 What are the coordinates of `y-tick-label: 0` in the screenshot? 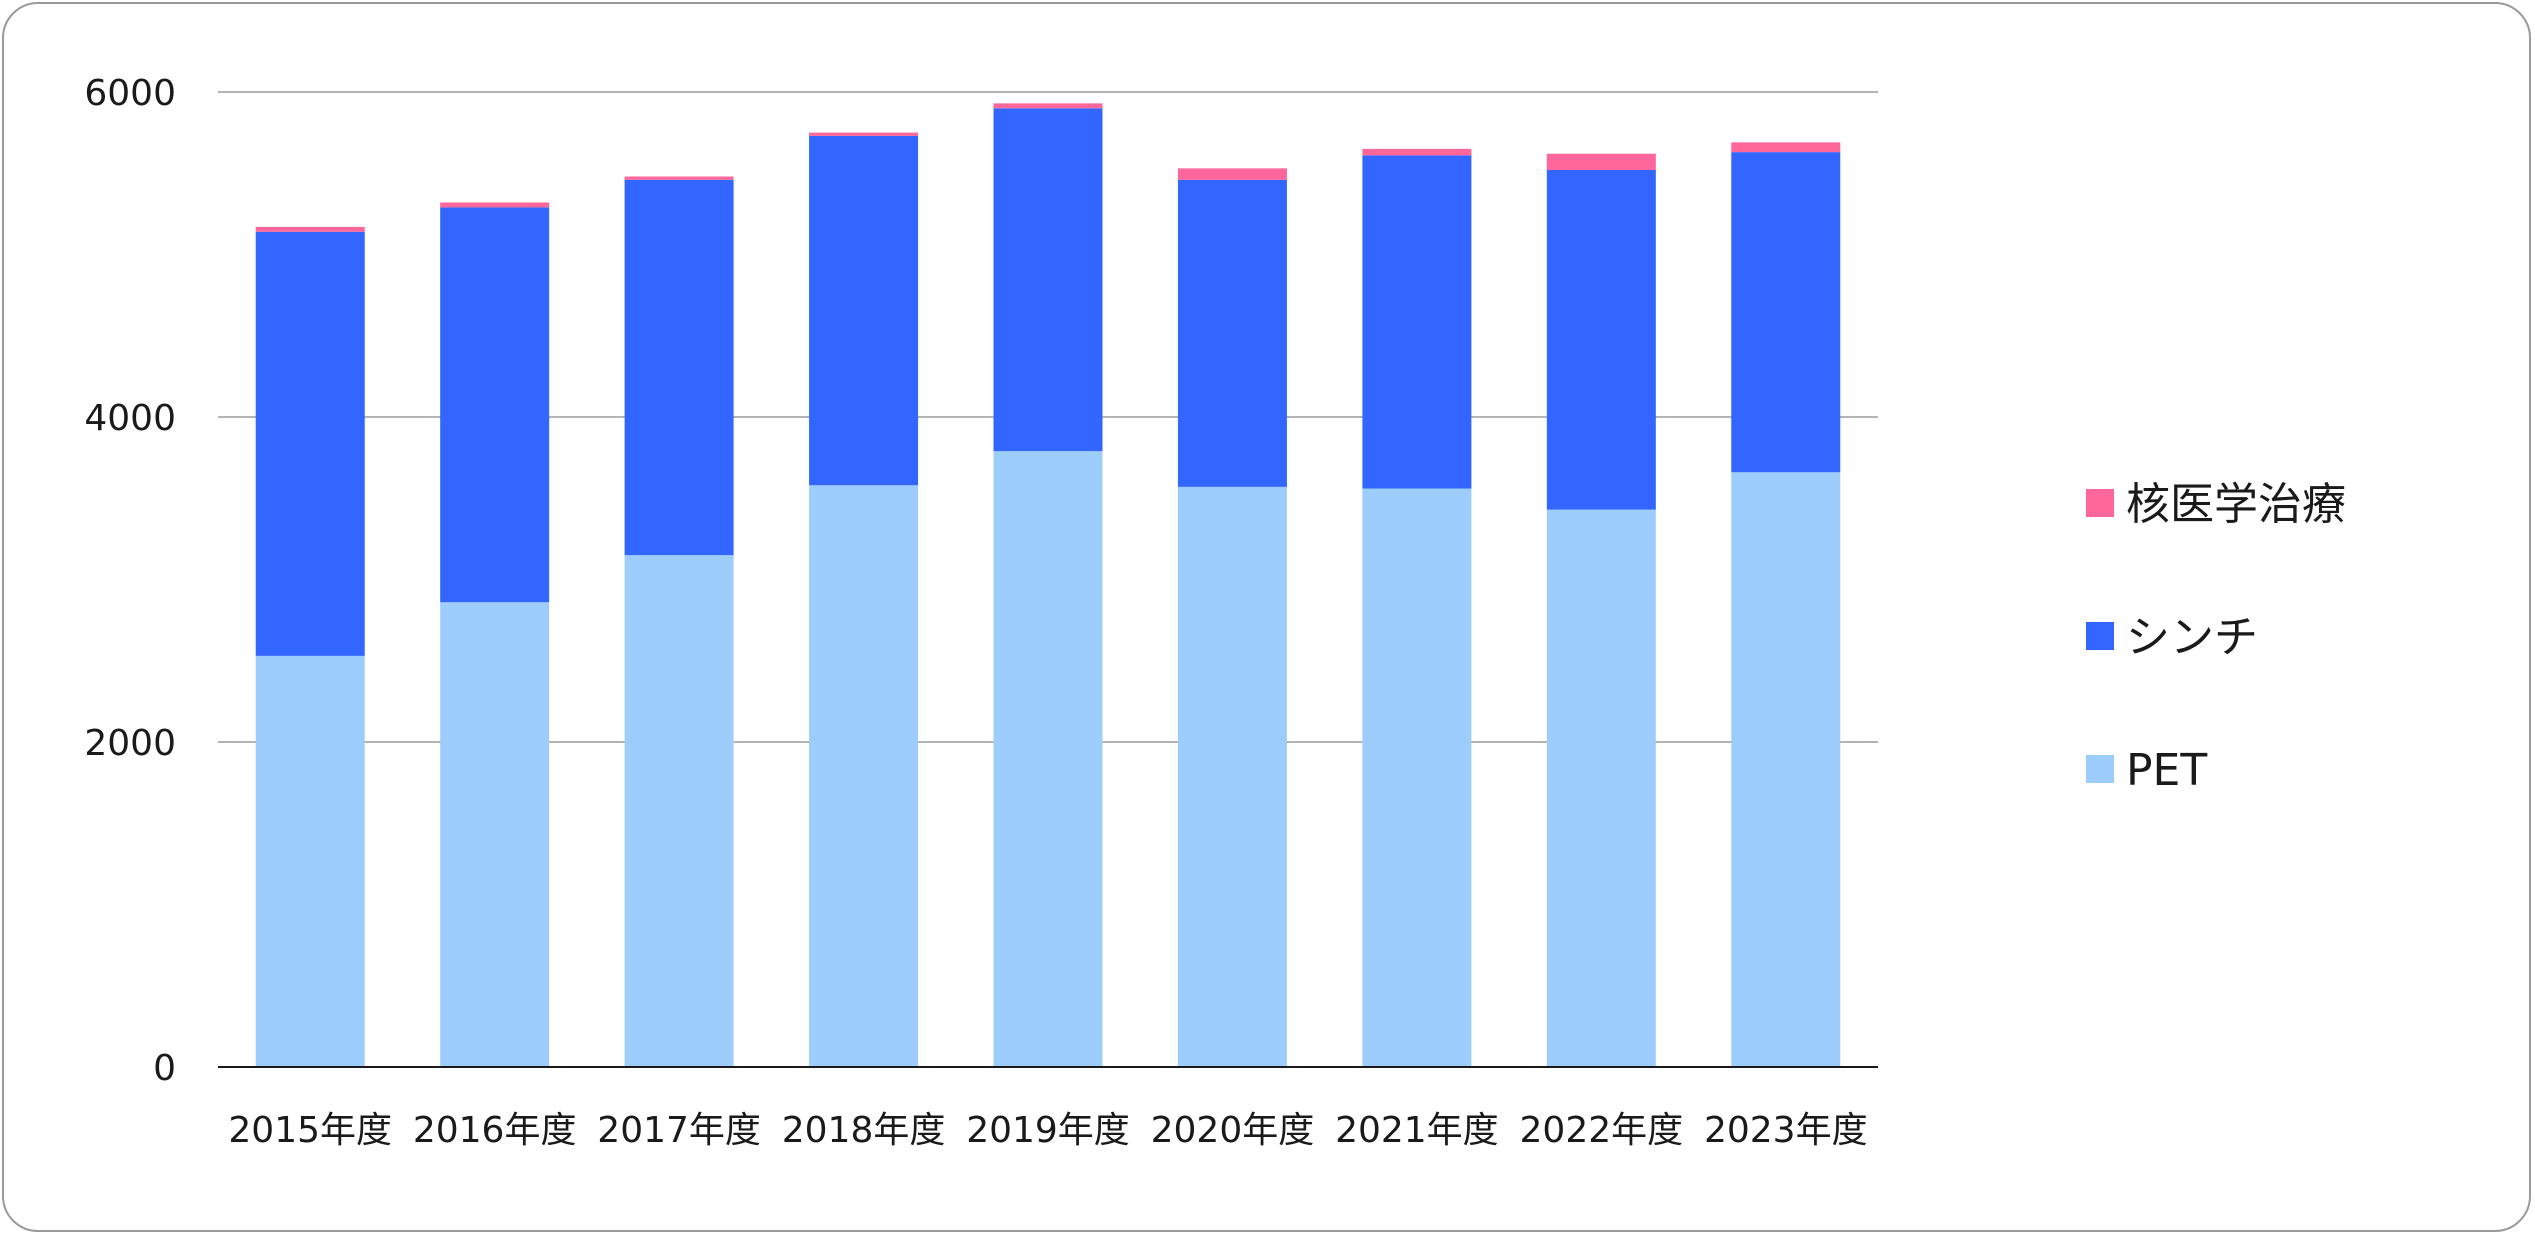 It's located at (164, 1068).